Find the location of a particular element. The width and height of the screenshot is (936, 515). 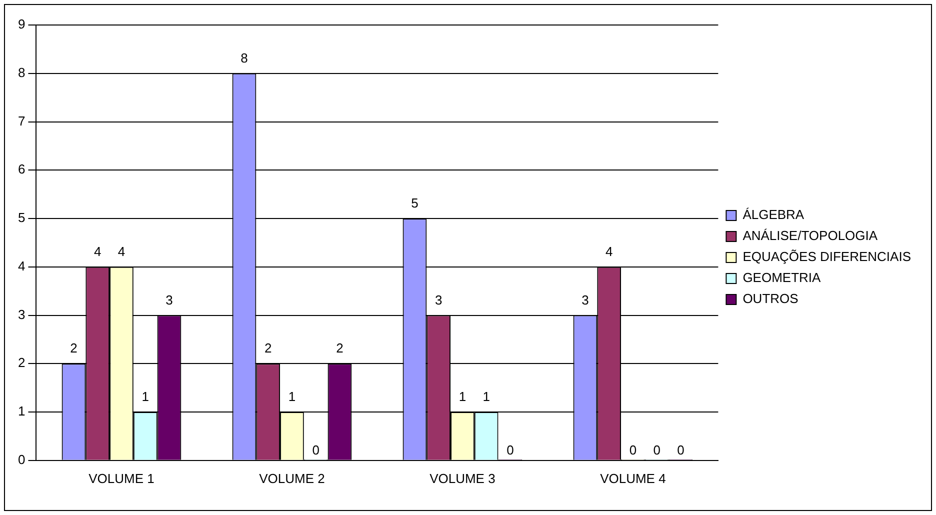

legend-label: ÁLGEBRA is located at coordinates (773, 214).